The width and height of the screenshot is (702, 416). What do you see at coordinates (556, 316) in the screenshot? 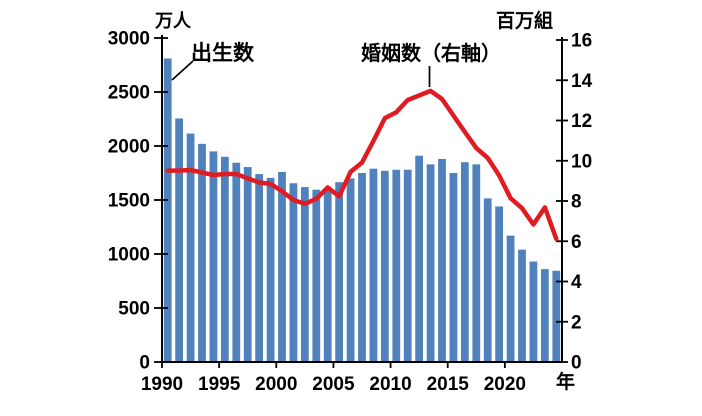
I see `bar-2024` at bounding box center [556, 316].